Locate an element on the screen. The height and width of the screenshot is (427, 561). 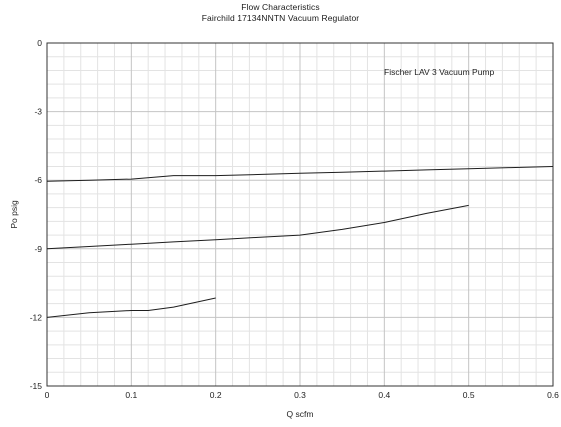
y-tick-label: -6 is located at coordinates (38, 180).